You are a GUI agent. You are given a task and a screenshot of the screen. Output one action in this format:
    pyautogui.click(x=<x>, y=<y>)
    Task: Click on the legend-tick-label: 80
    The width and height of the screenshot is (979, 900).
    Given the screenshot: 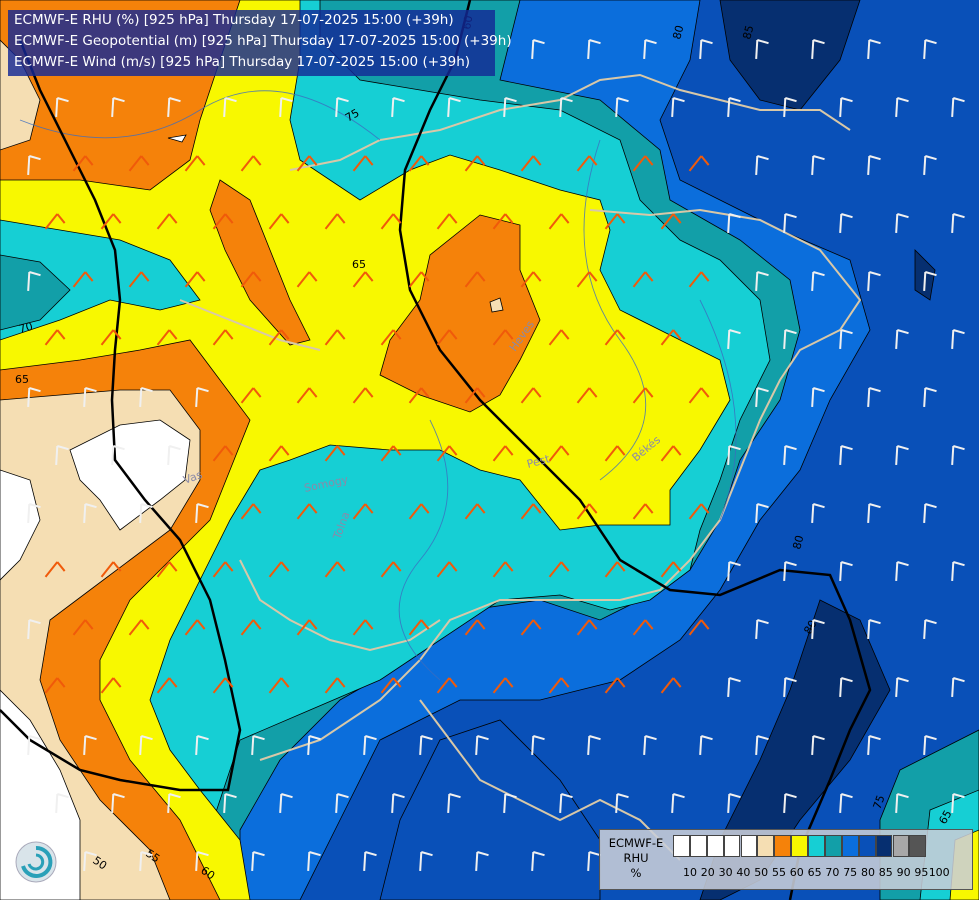 What is the action you would take?
    pyautogui.click(x=868, y=872)
    